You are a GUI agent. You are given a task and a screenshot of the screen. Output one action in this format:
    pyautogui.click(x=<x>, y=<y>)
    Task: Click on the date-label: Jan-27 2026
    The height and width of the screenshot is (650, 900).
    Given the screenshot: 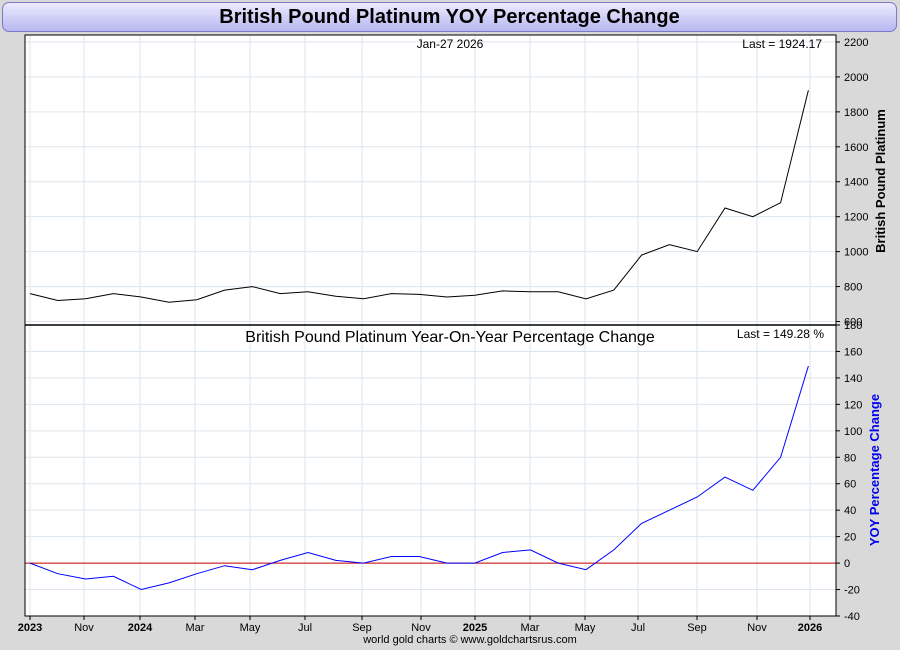 What is the action you would take?
    pyautogui.click(x=450, y=44)
    